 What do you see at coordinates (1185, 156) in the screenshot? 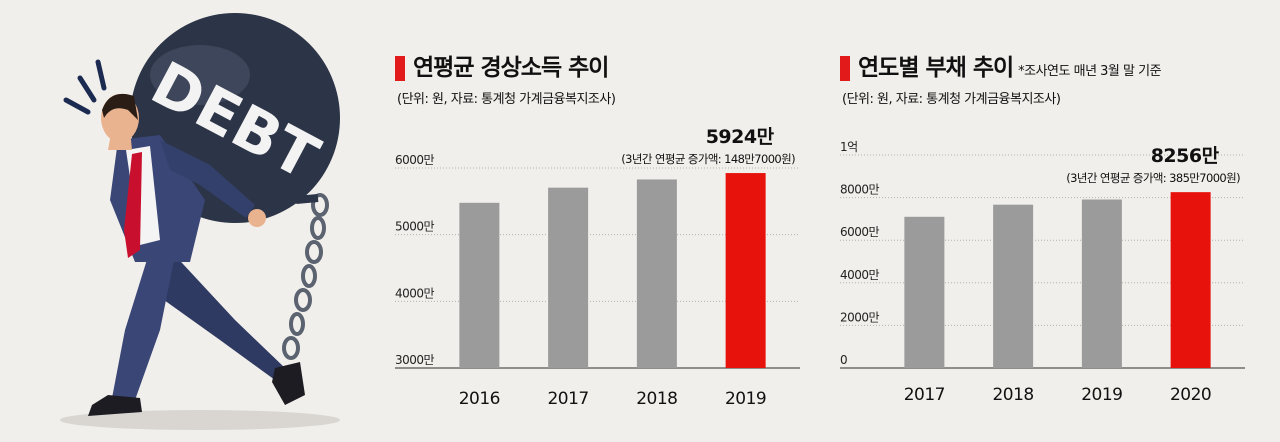
I see `highlight-value-label: 8256만` at bounding box center [1185, 156].